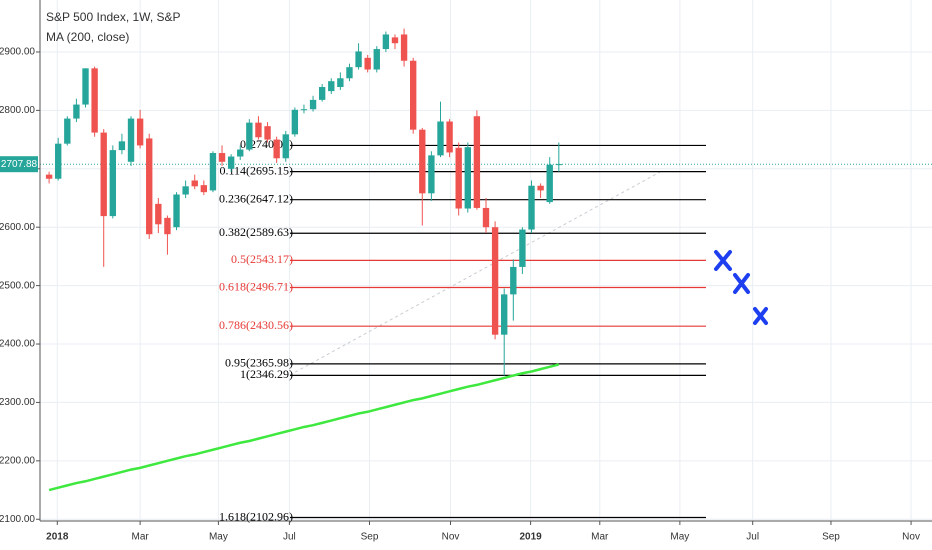 The height and width of the screenshot is (550, 932). I want to click on fib-label: 1.618(2102.96), so click(256, 516).